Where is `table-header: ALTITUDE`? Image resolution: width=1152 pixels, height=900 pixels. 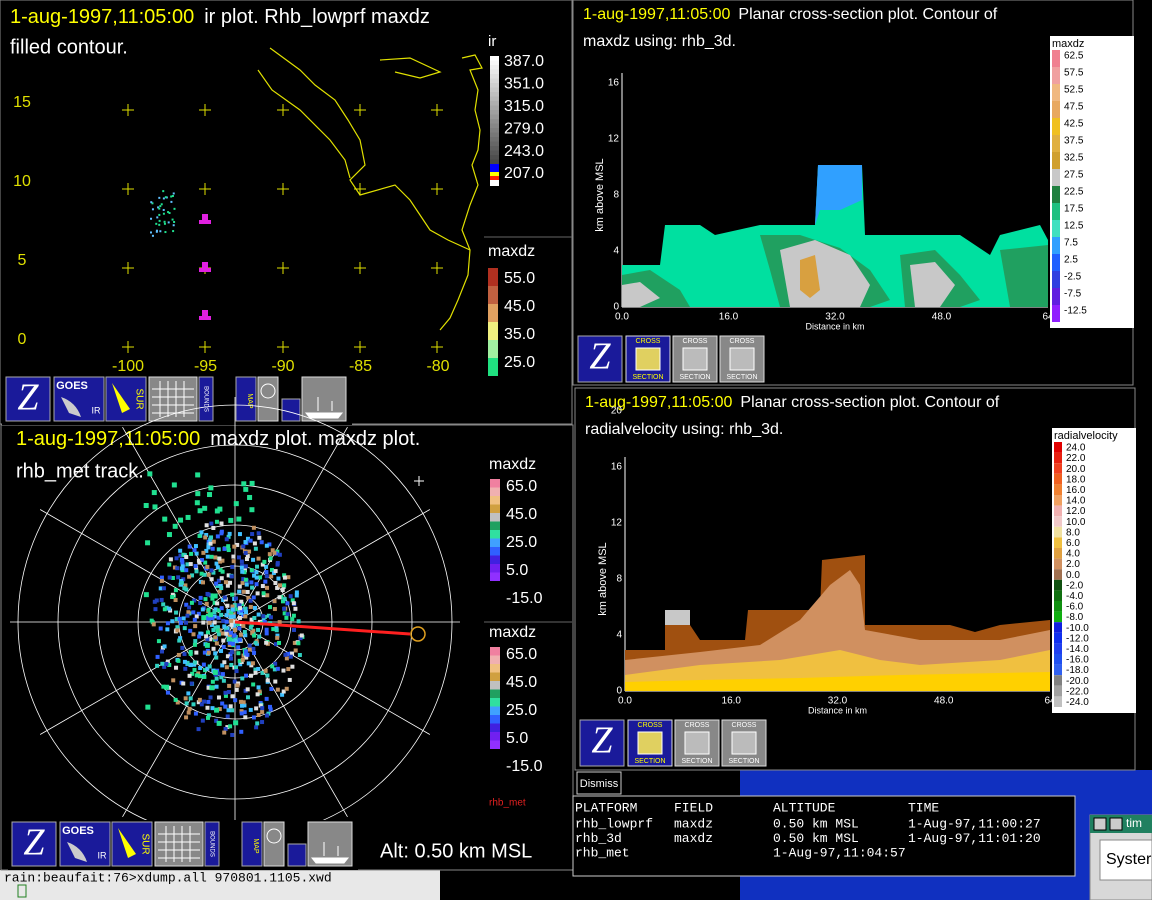
table-header: ALTITUDE is located at coordinates (804, 807).